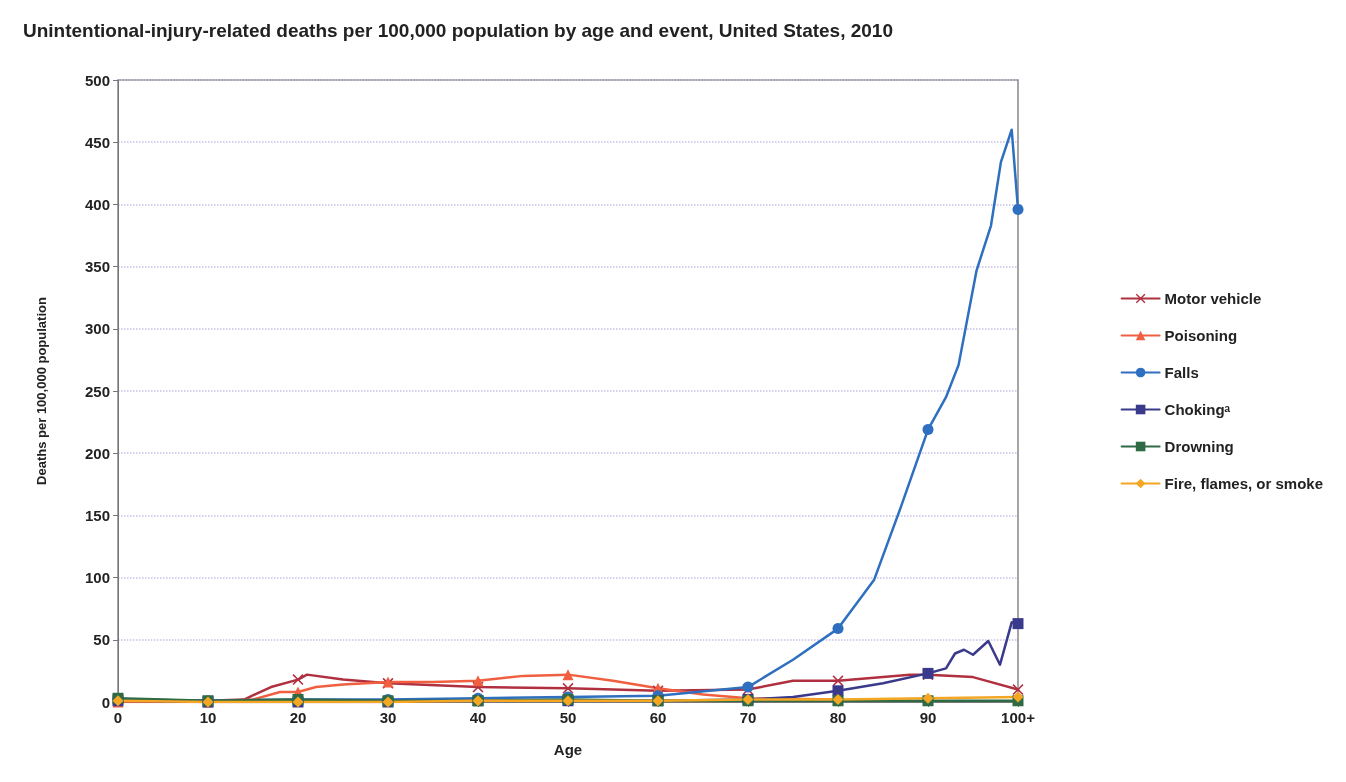 This screenshot has height=782, width=1346. I want to click on legend-label: Fire, flames, or smoke, so click(1244, 483).